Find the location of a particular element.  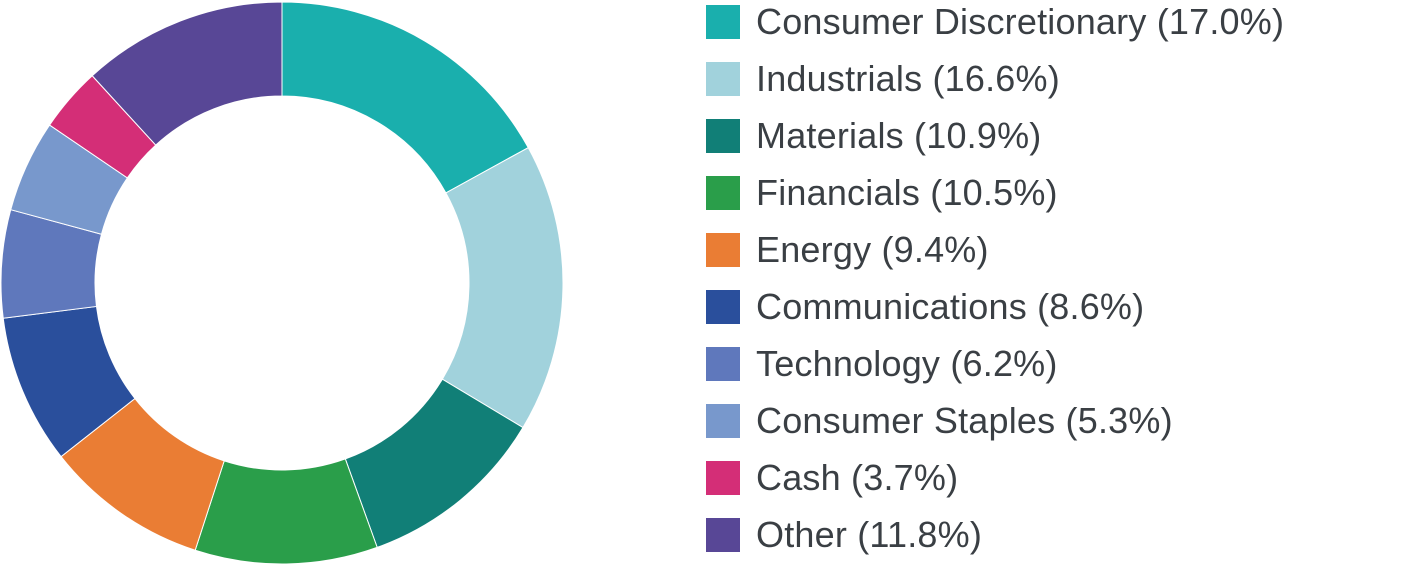

donut-slice-industrials is located at coordinates (502, 287).